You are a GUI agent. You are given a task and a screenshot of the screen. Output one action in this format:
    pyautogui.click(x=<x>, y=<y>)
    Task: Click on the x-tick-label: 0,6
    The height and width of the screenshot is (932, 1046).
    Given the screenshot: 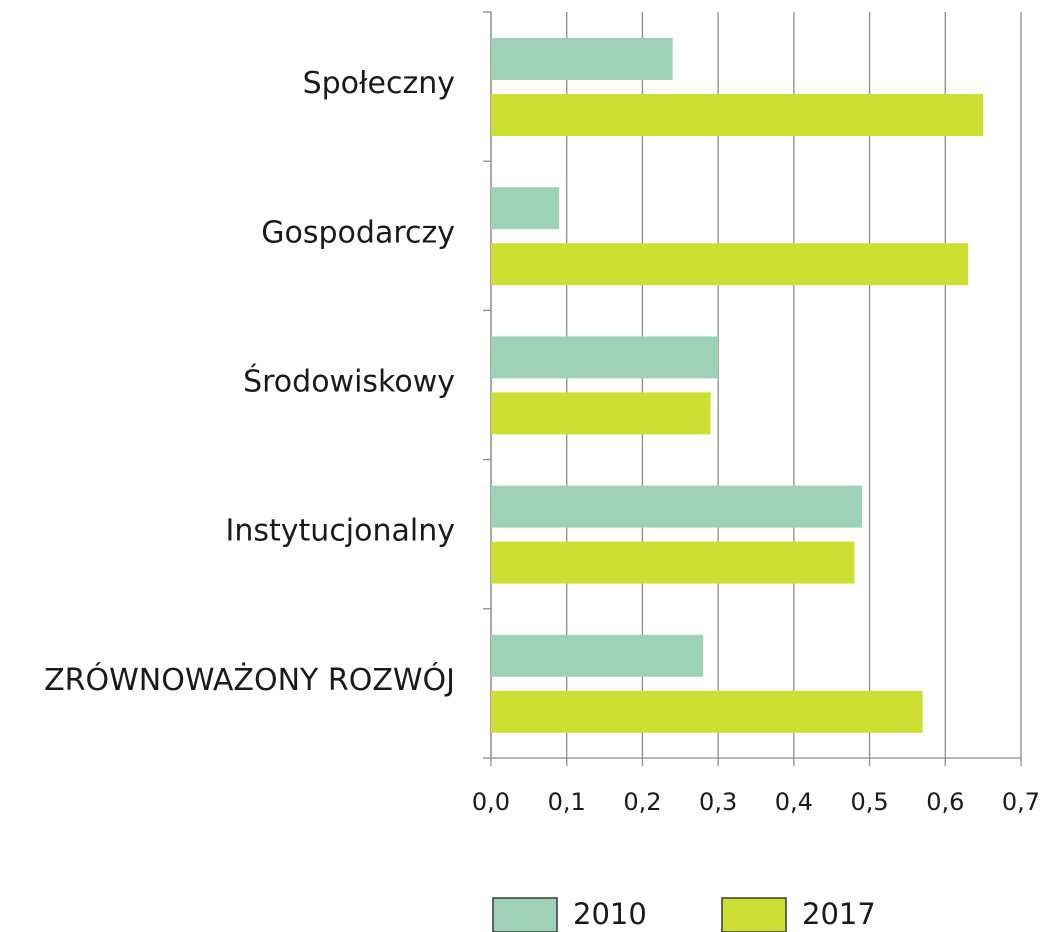 What is the action you would take?
    pyautogui.click(x=945, y=802)
    